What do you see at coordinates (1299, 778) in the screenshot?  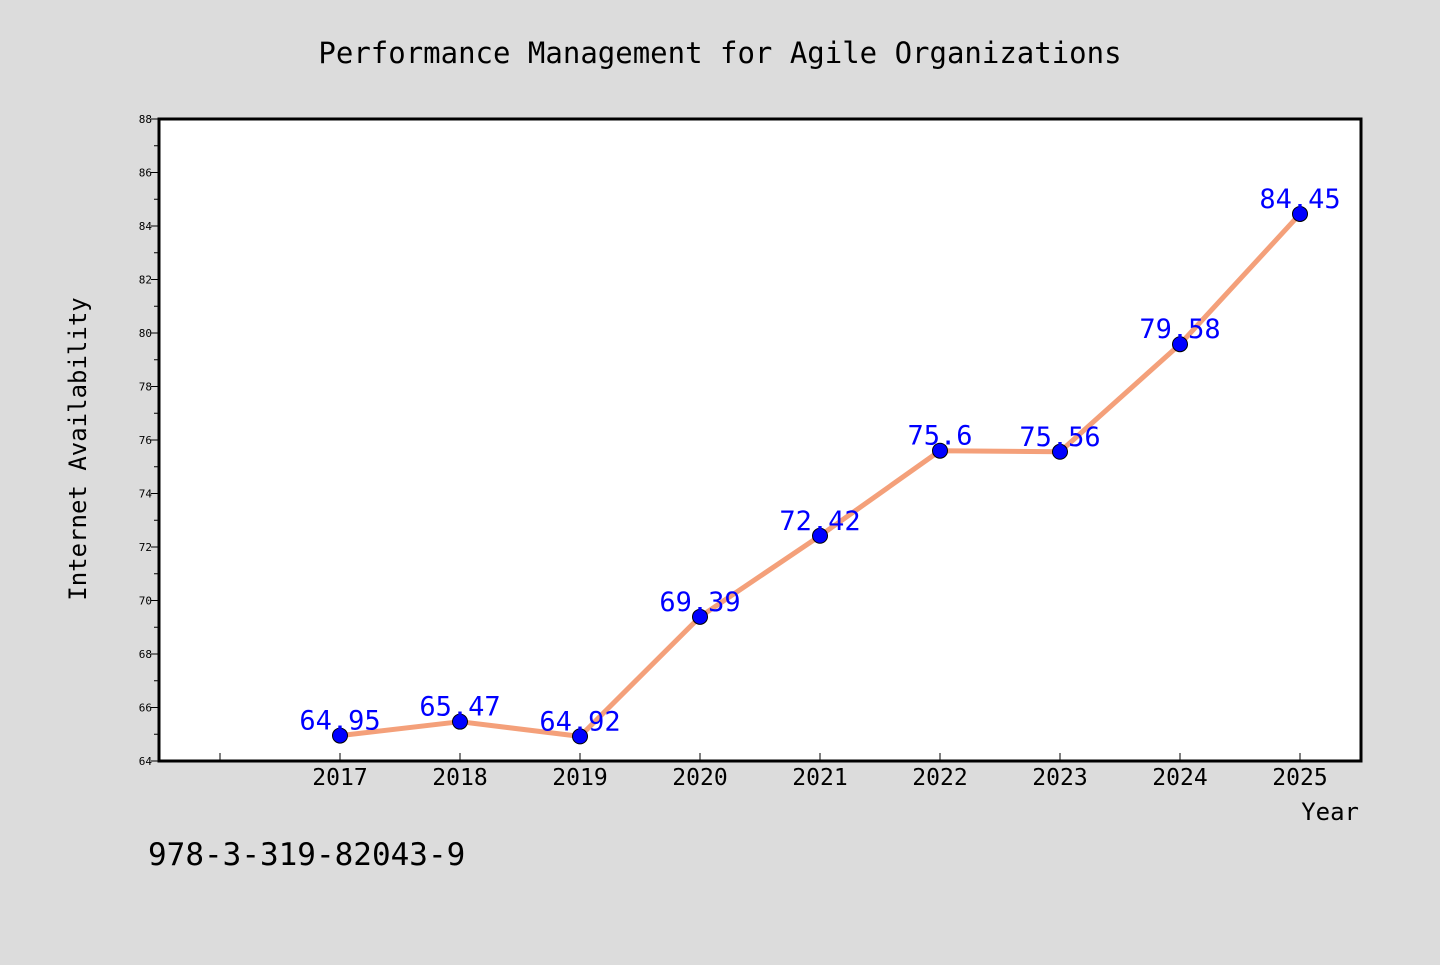 I see `x-tick-label: 2025` at bounding box center [1299, 778].